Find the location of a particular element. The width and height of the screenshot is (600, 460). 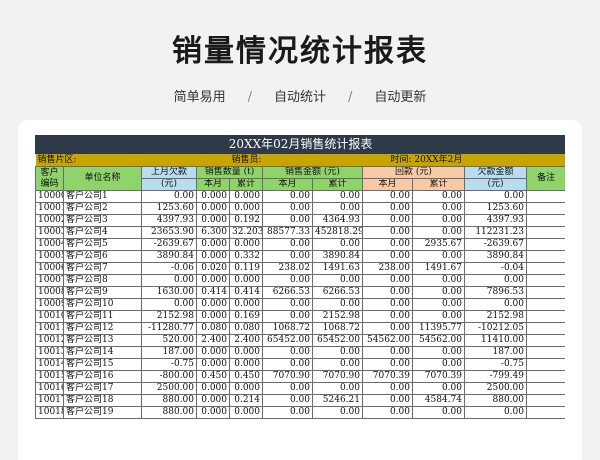

table-cell: 238.00 is located at coordinates (387, 268).